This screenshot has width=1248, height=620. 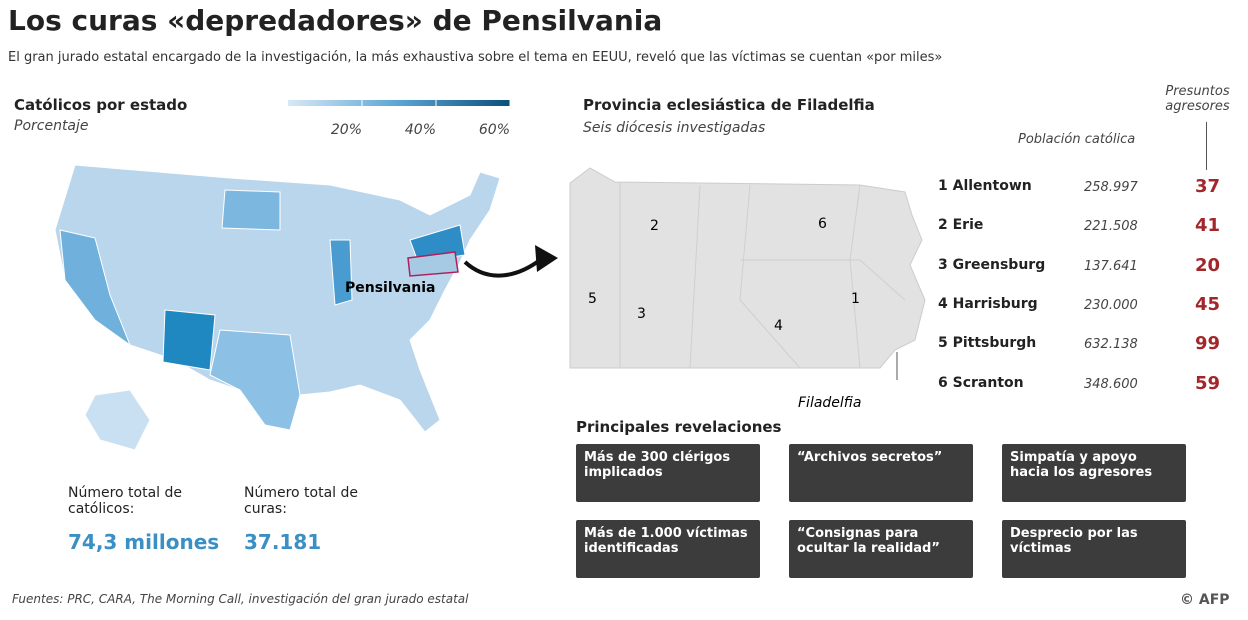 I want to click on arrow, so click(x=502, y=268).